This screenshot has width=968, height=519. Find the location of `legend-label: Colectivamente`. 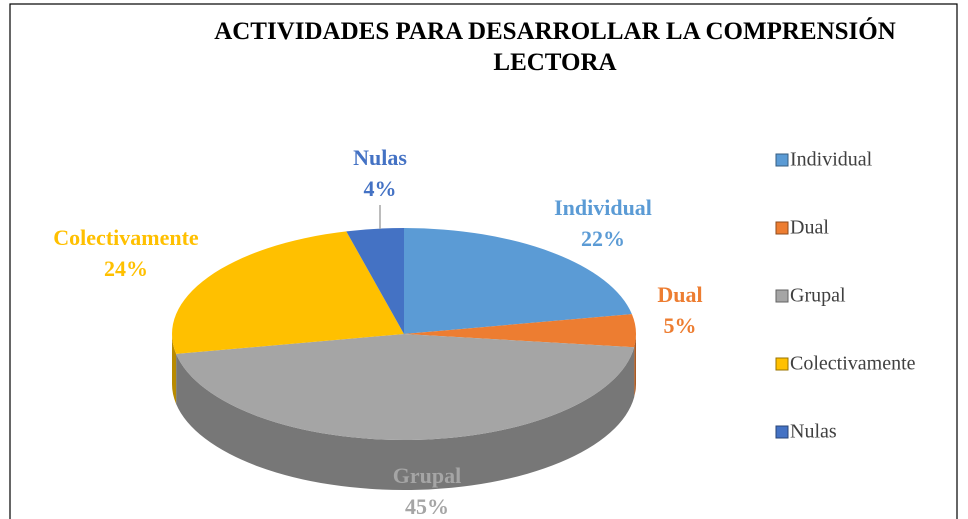

legend-label: Colectivamente is located at coordinates (853, 364).